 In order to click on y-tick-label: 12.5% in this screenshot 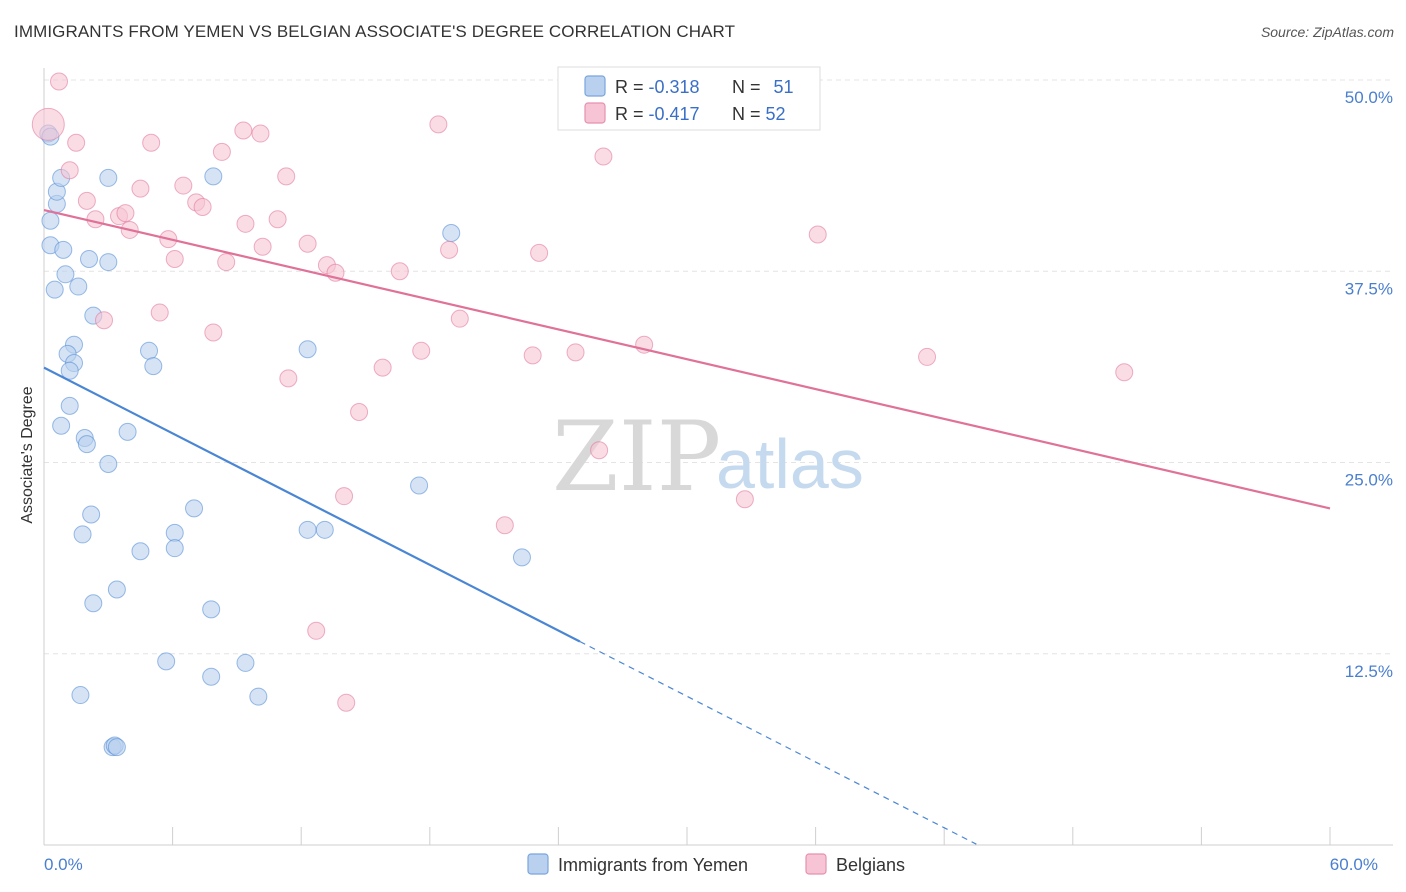, I will do `click(1369, 671)`.